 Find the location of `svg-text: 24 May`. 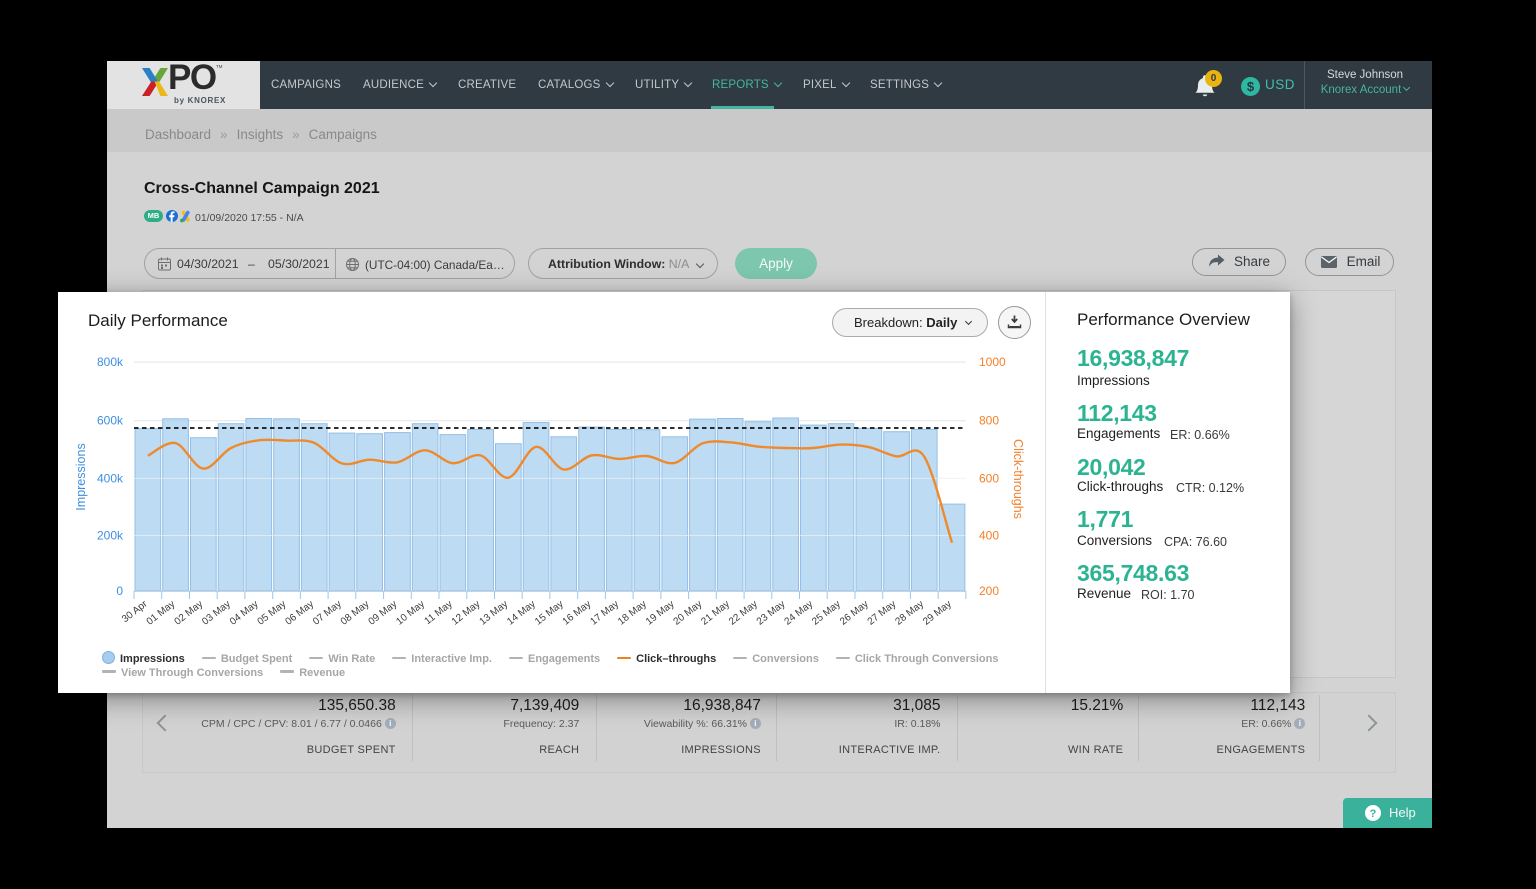

svg-text: 24 May is located at coordinates (799, 613).